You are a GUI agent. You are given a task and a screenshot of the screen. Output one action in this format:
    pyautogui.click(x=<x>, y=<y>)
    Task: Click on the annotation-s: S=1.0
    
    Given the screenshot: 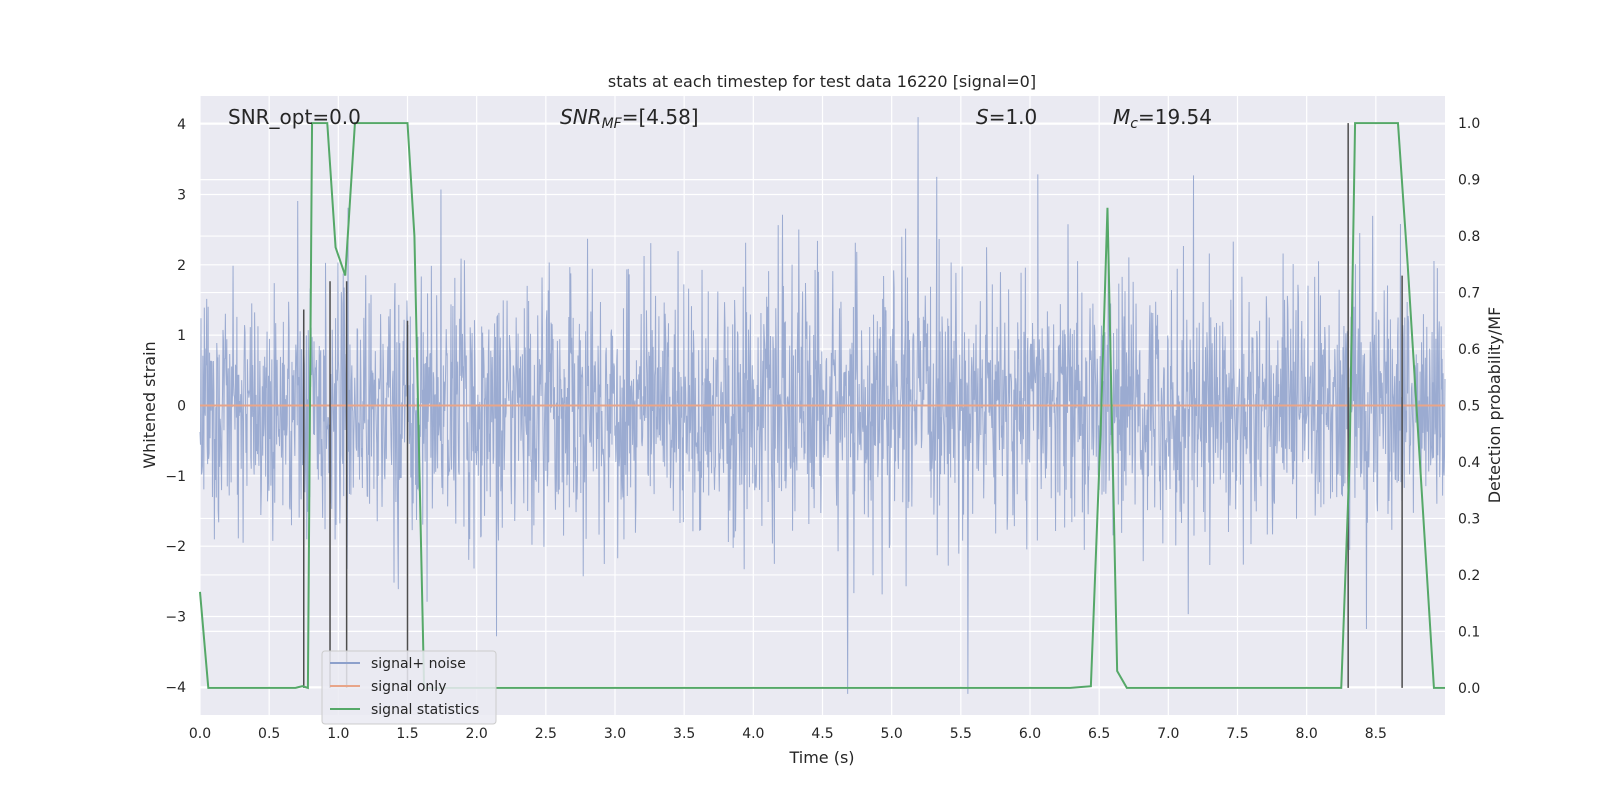 What is the action you would take?
    pyautogui.click(x=1006, y=117)
    